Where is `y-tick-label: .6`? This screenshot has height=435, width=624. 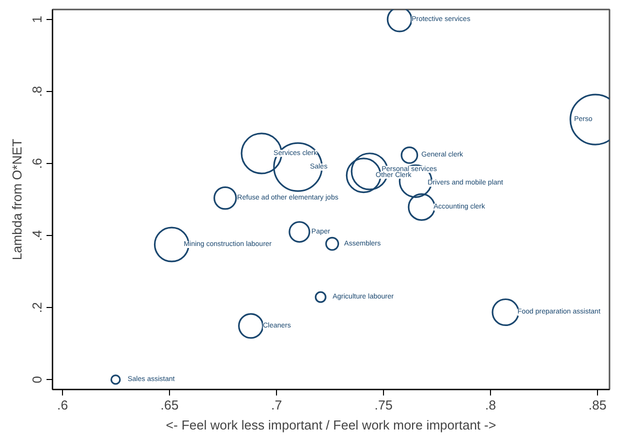
y-tick-label: .6 is located at coordinates (37, 163).